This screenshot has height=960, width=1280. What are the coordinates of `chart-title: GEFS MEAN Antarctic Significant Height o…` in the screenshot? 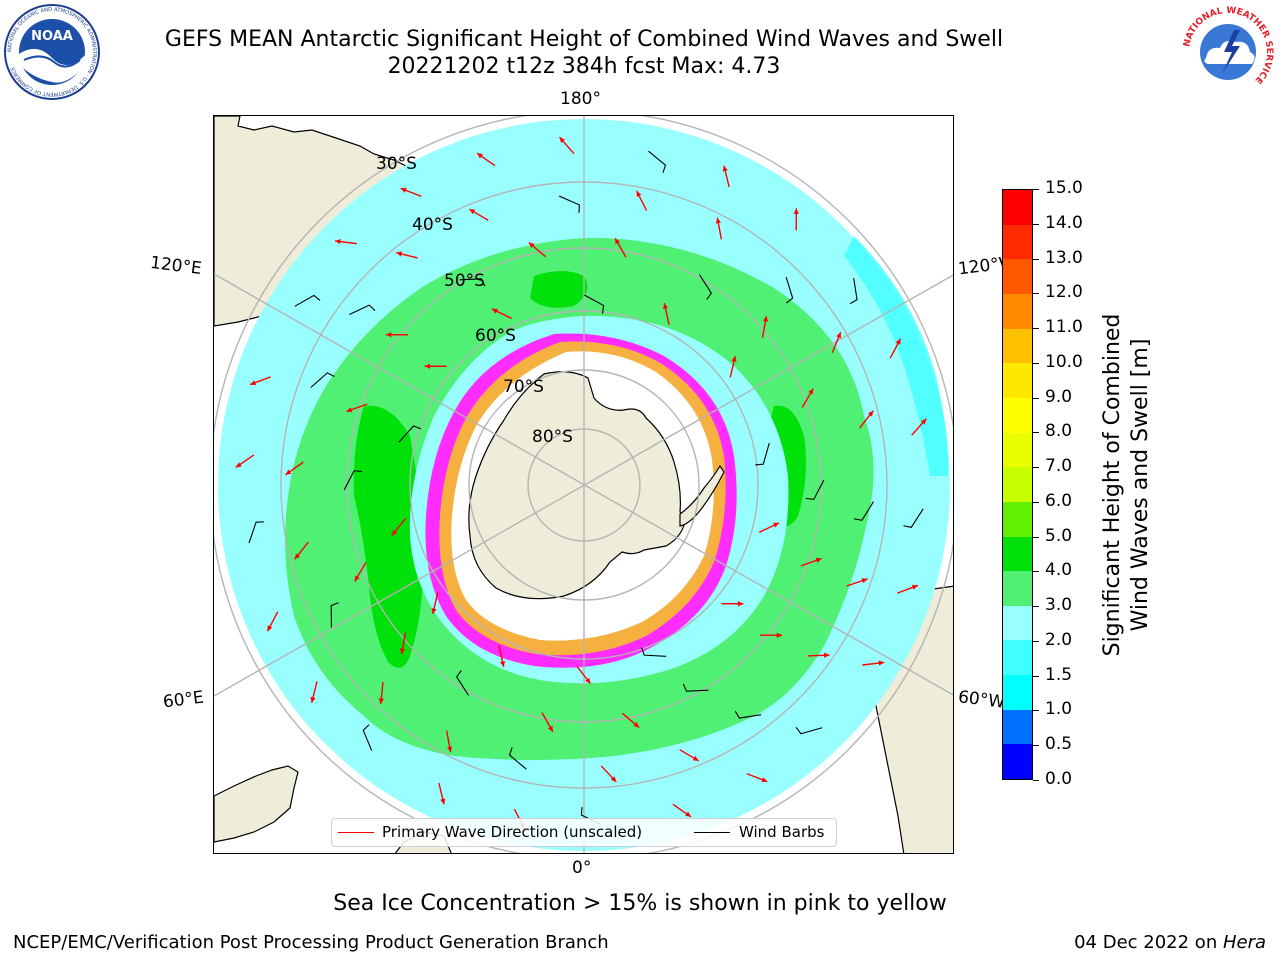 It's located at (584, 39).